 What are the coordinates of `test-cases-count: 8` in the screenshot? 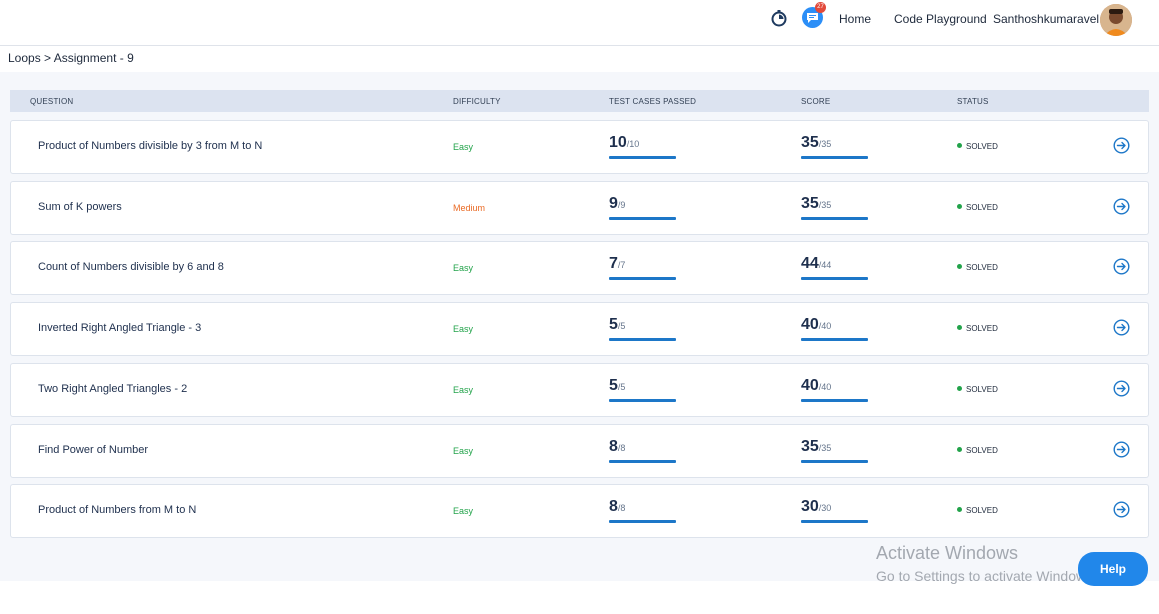 It's located at (613, 506).